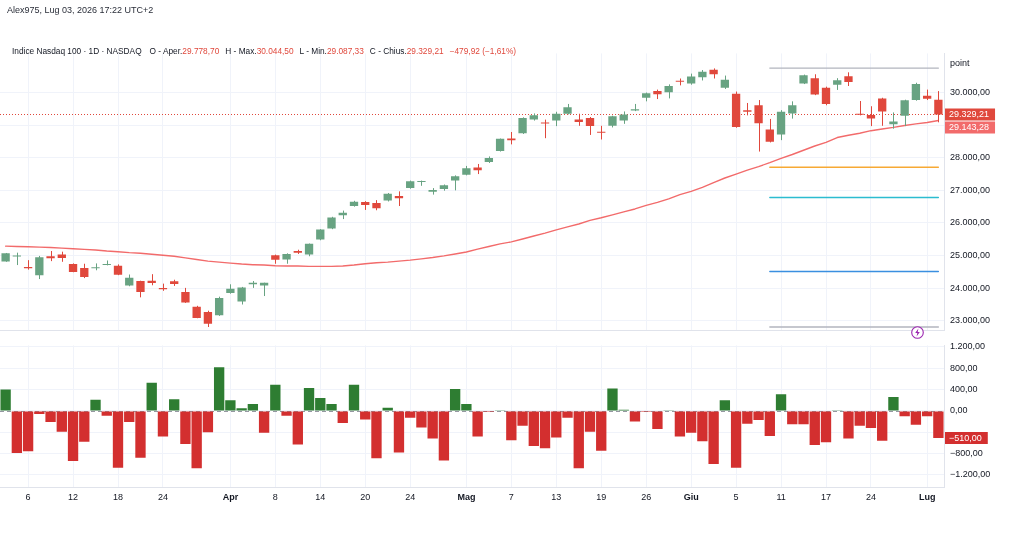  Describe the element at coordinates (970, 287) in the screenshot. I see `y-tick-label: 24.000,00` at that location.